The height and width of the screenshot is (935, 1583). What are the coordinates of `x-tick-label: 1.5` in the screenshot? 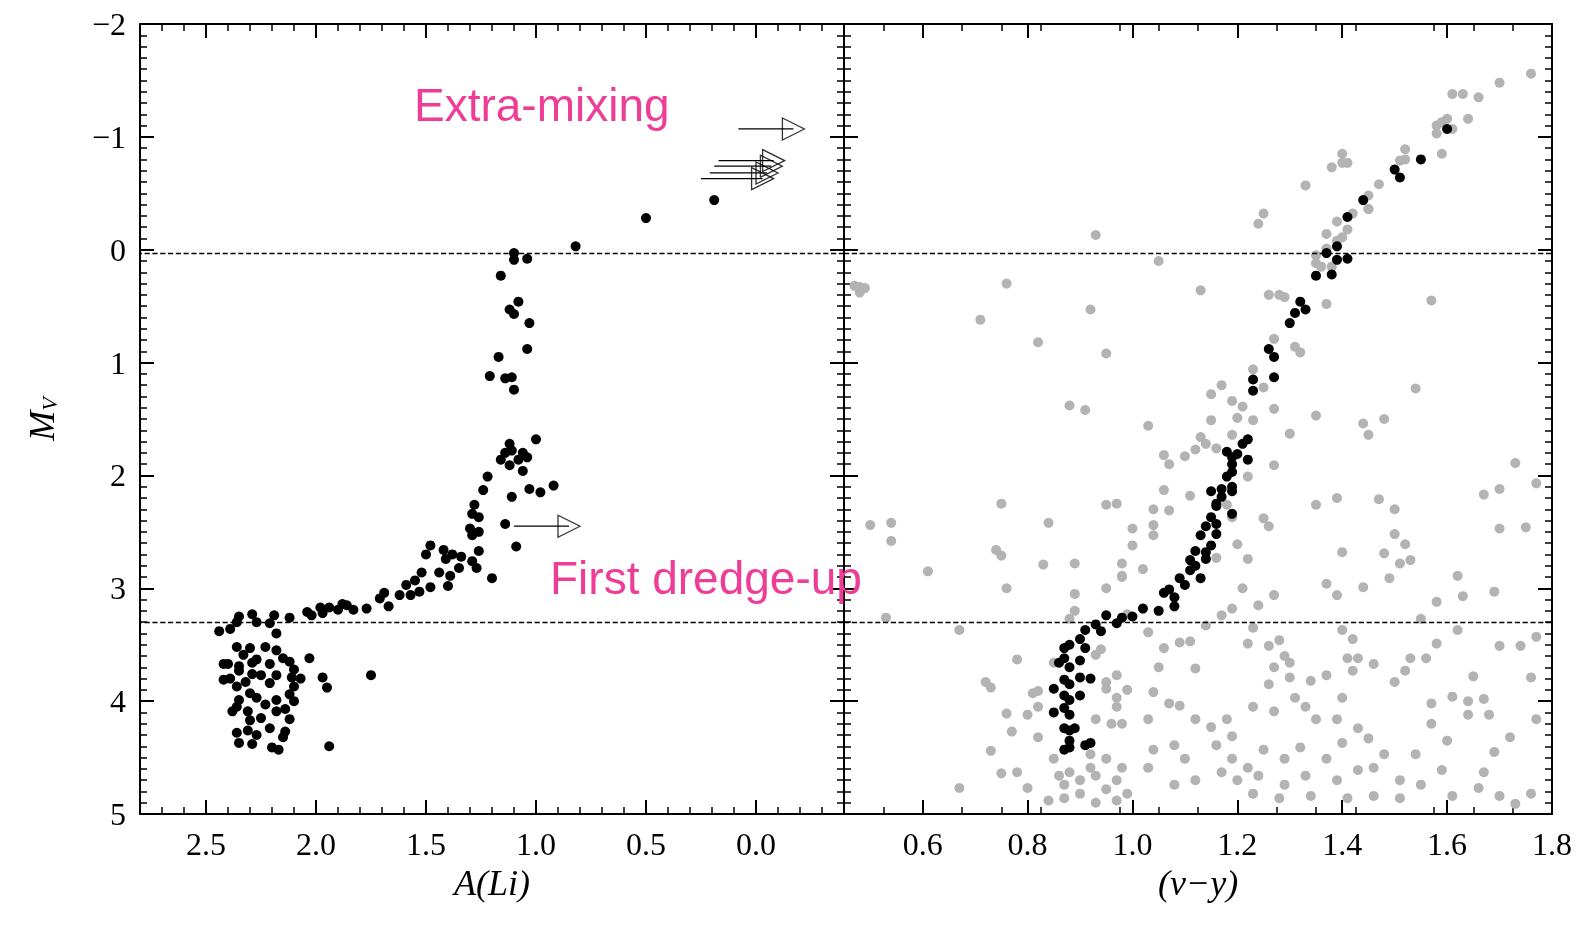 It's located at (426, 844).